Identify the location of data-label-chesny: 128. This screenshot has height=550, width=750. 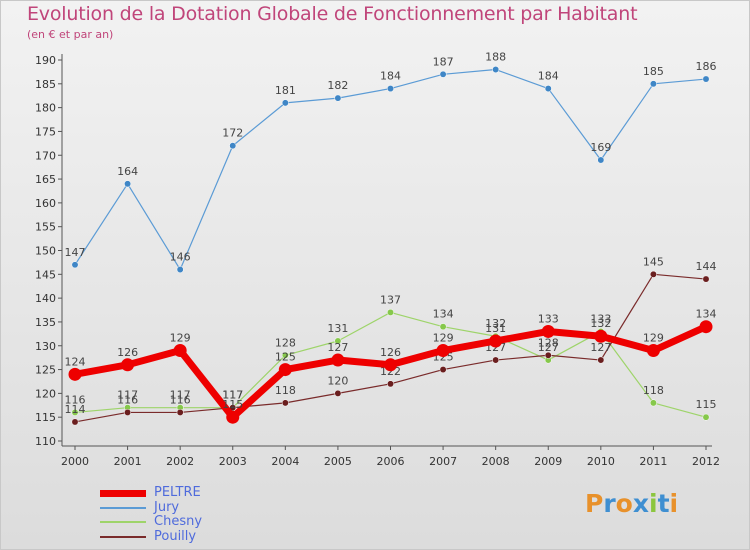
(285, 342).